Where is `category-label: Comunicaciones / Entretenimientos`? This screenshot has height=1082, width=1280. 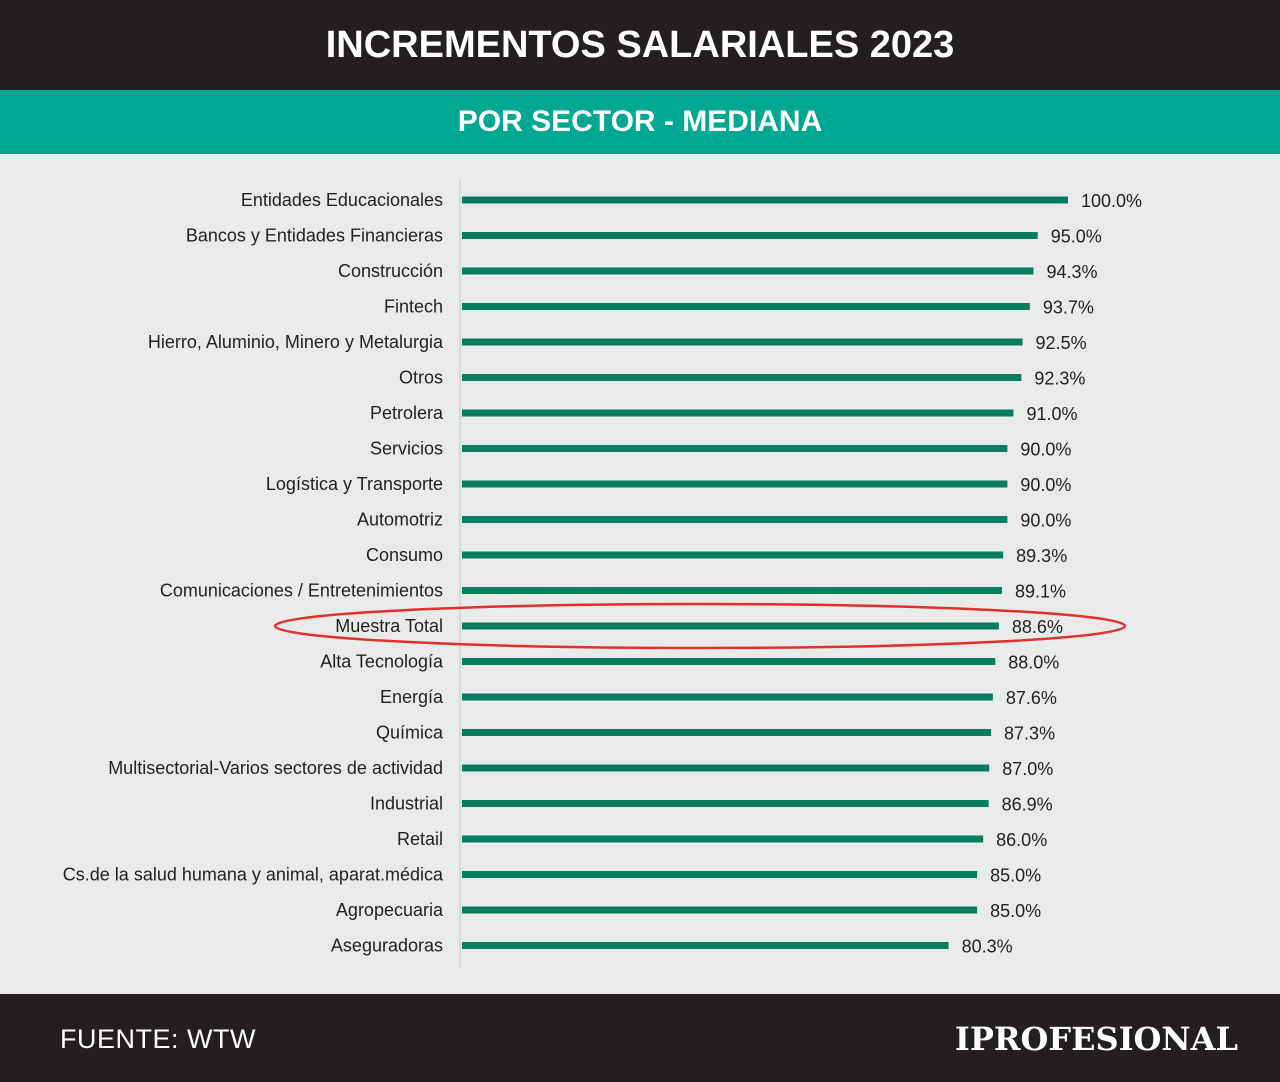
category-label: Comunicaciones / Entretenimientos is located at coordinates (301, 591).